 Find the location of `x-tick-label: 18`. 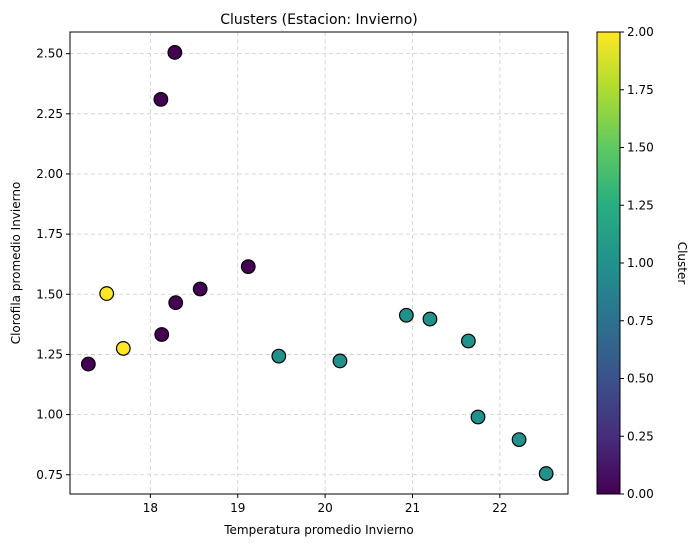

x-tick-label: 18 is located at coordinates (150, 508).